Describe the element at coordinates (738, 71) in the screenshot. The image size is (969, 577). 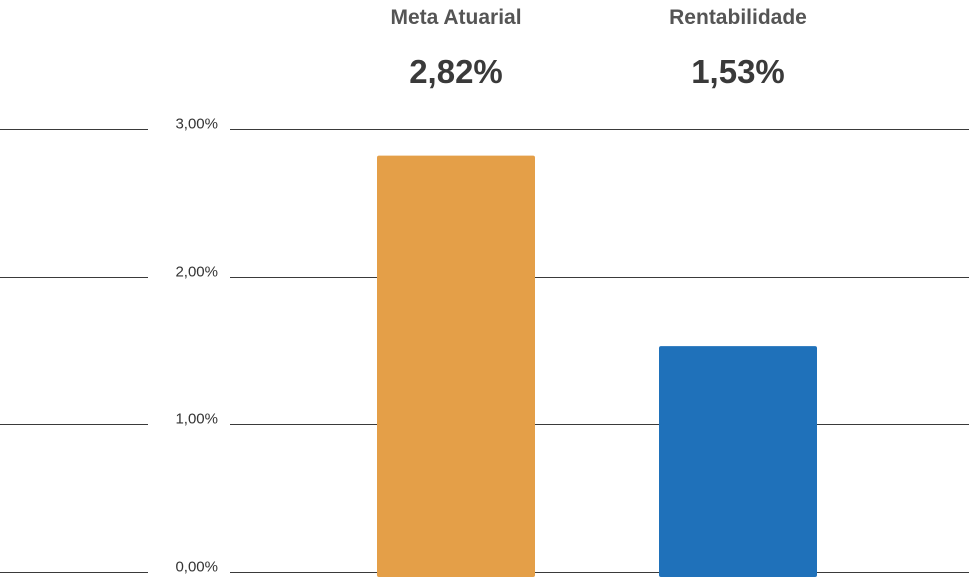
I see `value-label: 1,53%` at that location.